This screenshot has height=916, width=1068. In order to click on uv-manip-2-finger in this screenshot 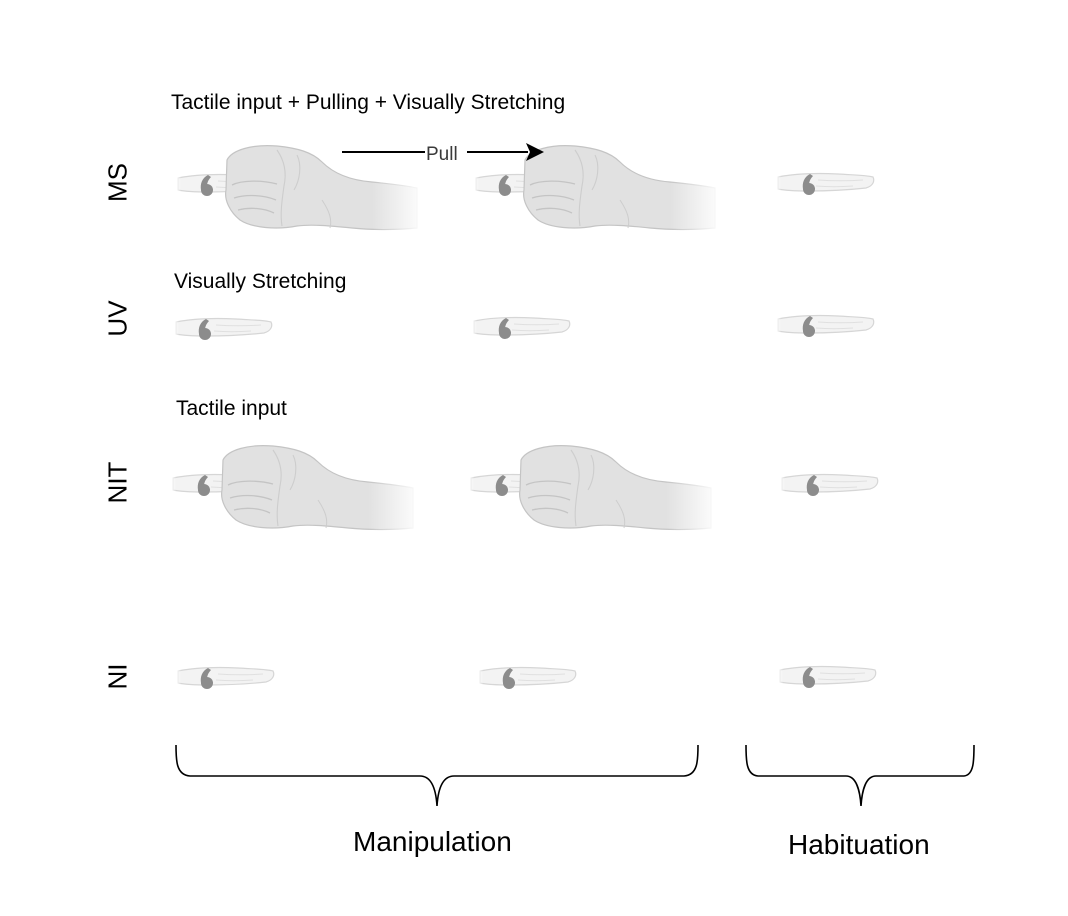, I will do `click(521, 327)`.